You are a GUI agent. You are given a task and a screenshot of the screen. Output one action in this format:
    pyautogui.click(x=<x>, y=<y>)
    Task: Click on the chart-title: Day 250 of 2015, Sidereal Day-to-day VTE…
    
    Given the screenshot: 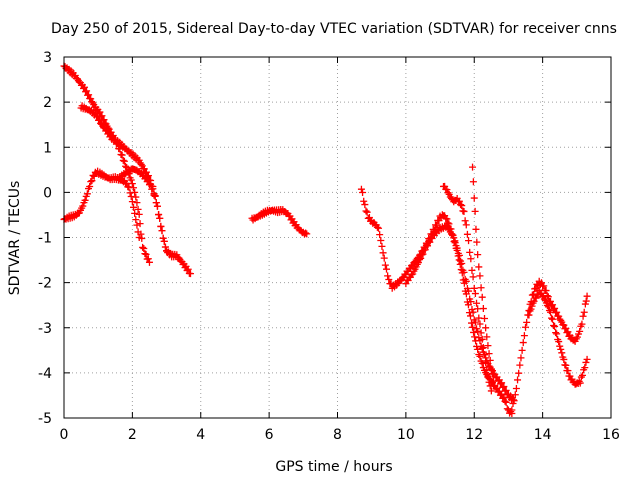 What is the action you would take?
    pyautogui.click(x=334, y=29)
    